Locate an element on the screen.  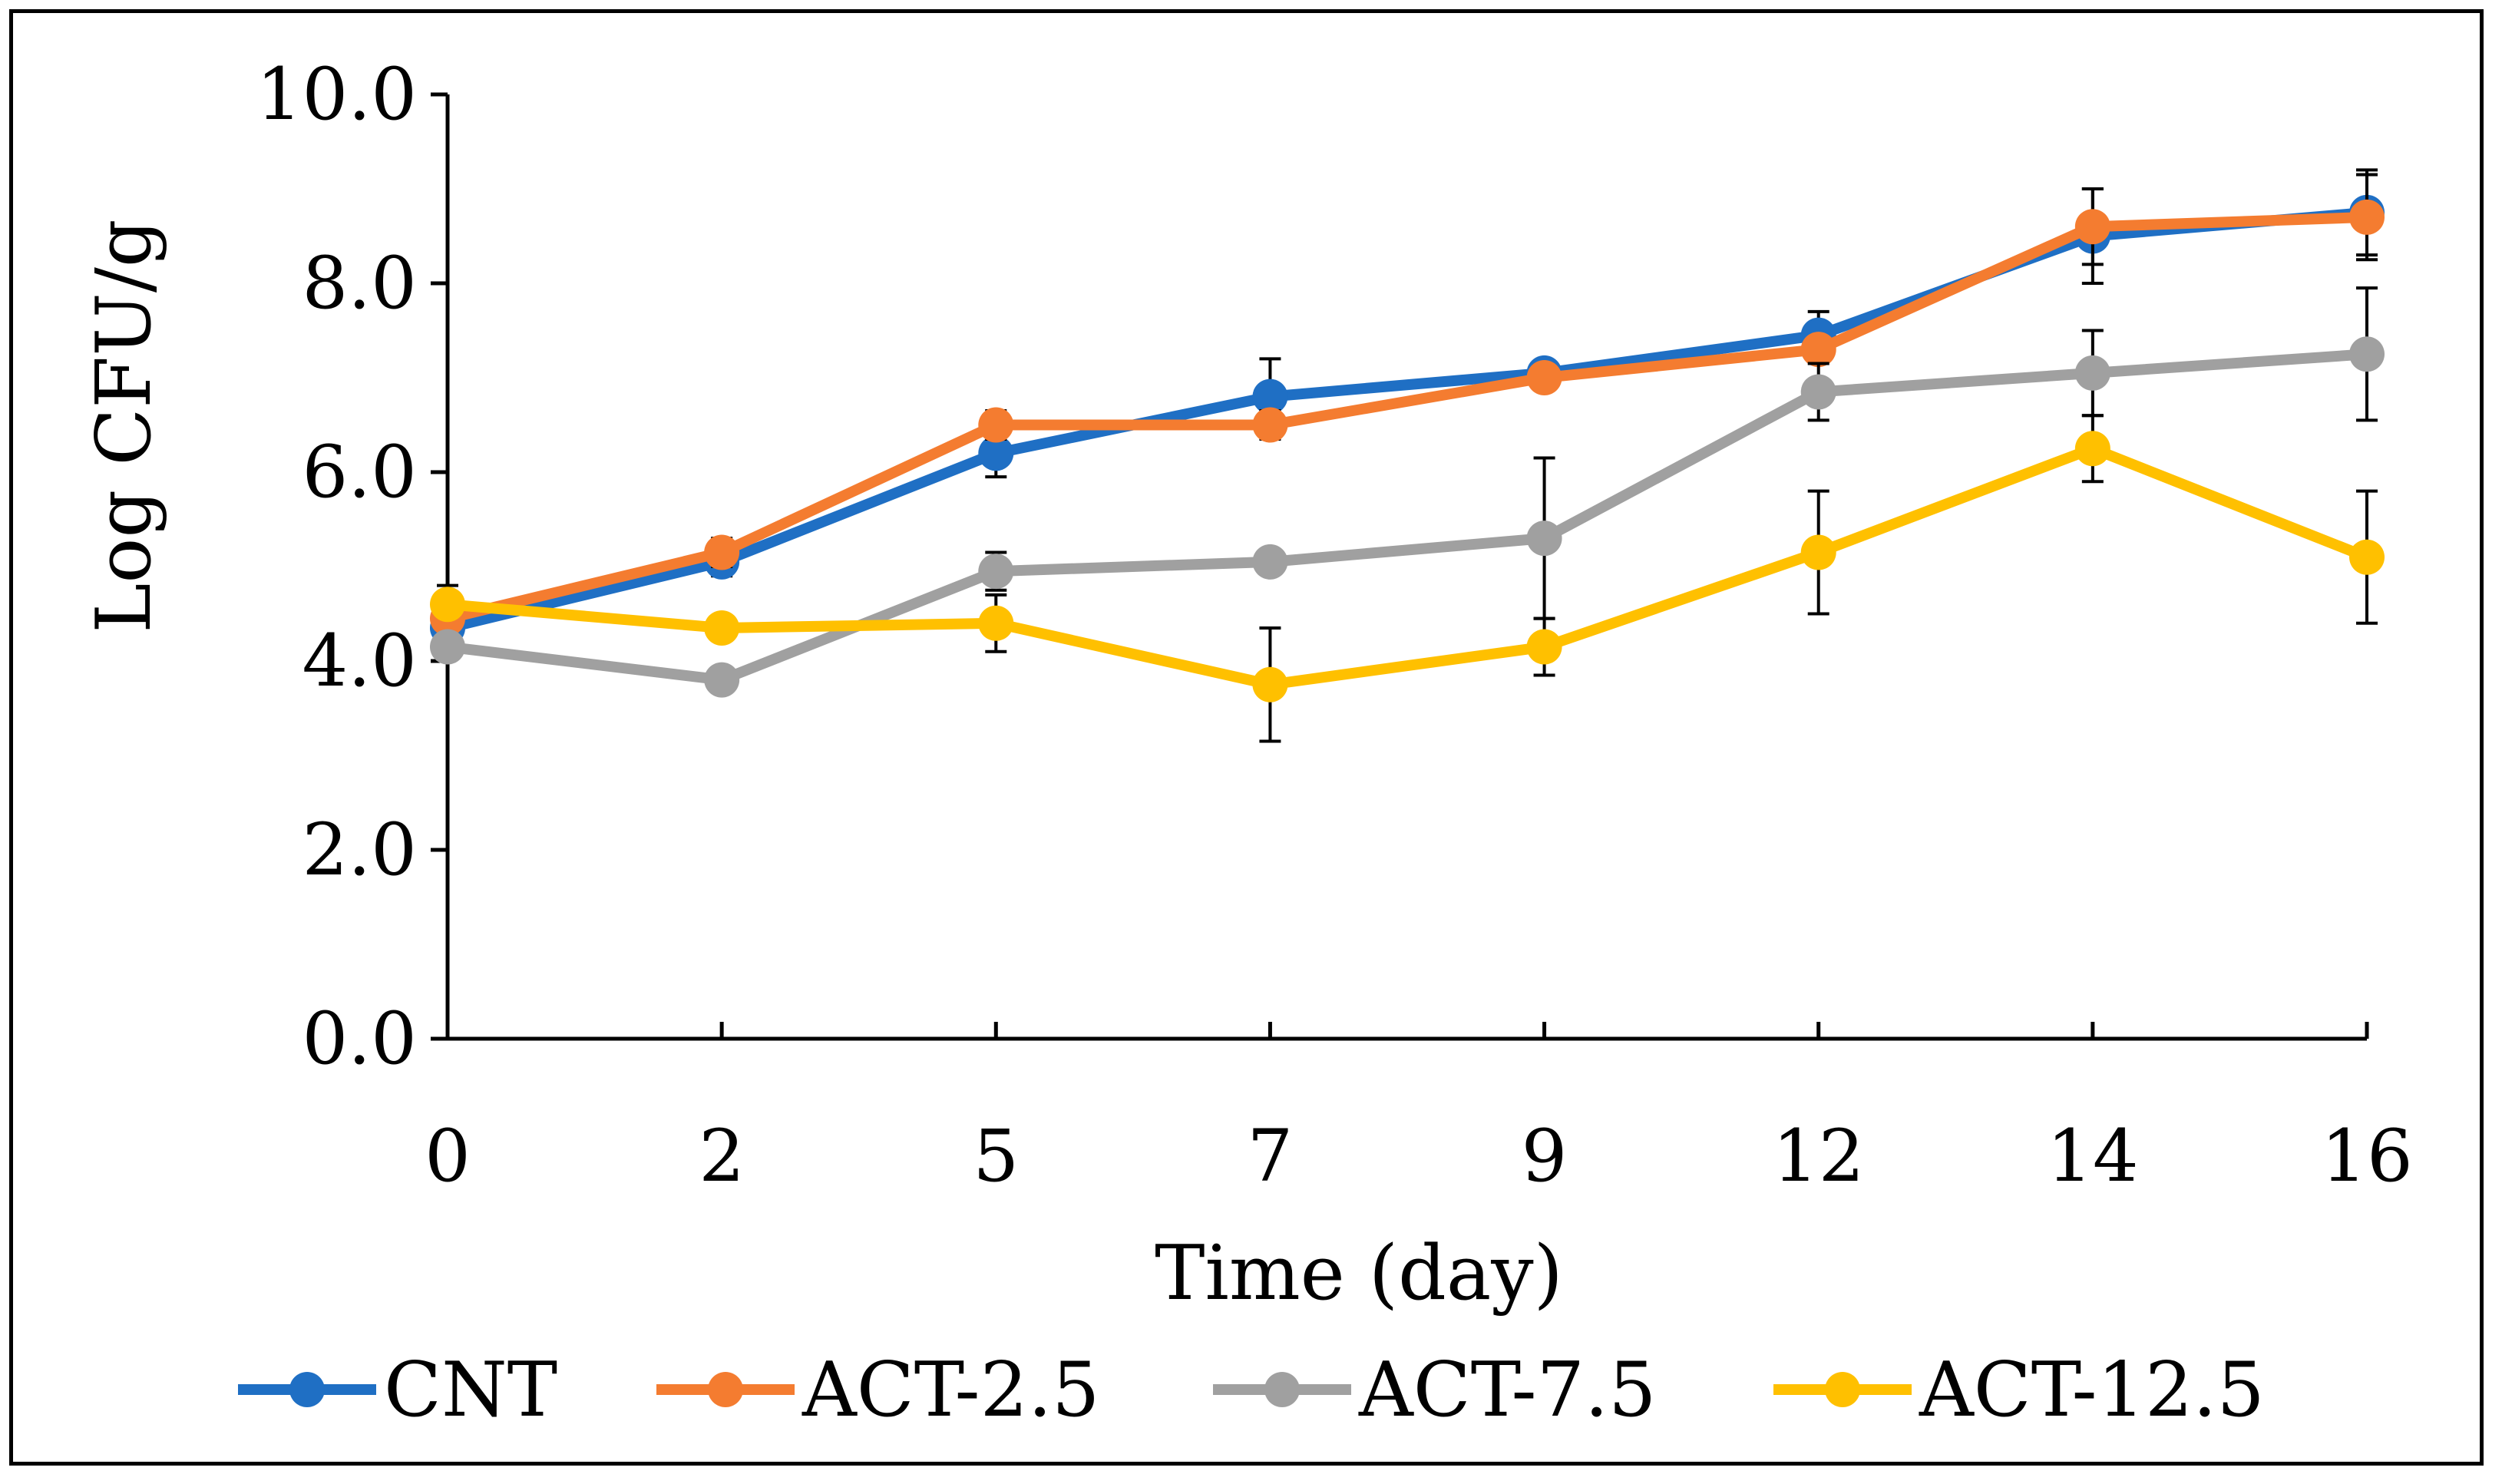
y-tick-label: 2.0 is located at coordinates (360, 850).